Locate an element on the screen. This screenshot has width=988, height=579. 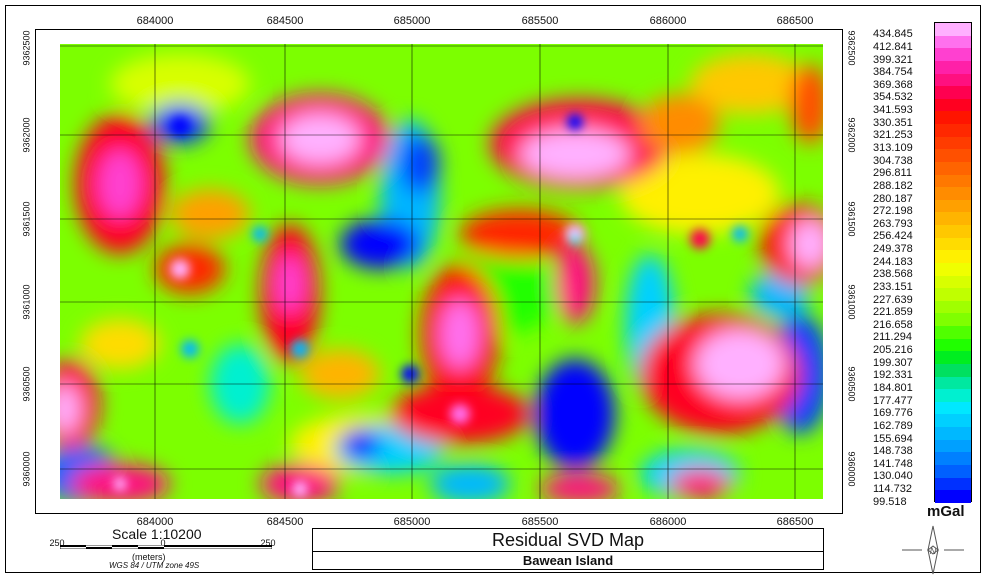
color-scale-label: 177.477 is located at coordinates (893, 400).